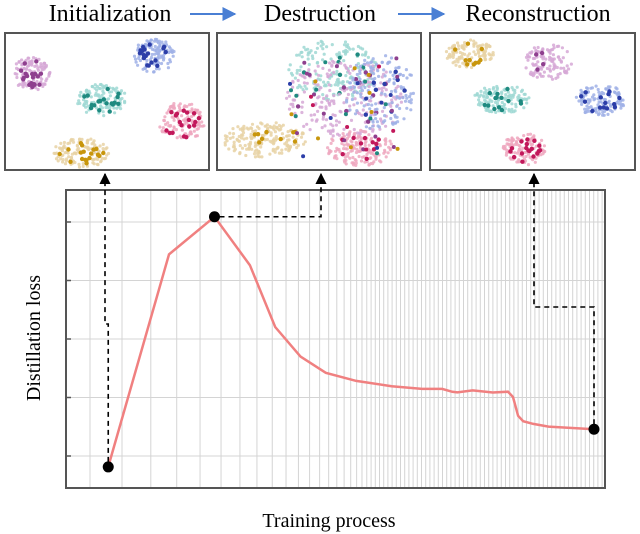  I want to click on stage-title-reconstruction: Reconstruction, so click(537, 14).